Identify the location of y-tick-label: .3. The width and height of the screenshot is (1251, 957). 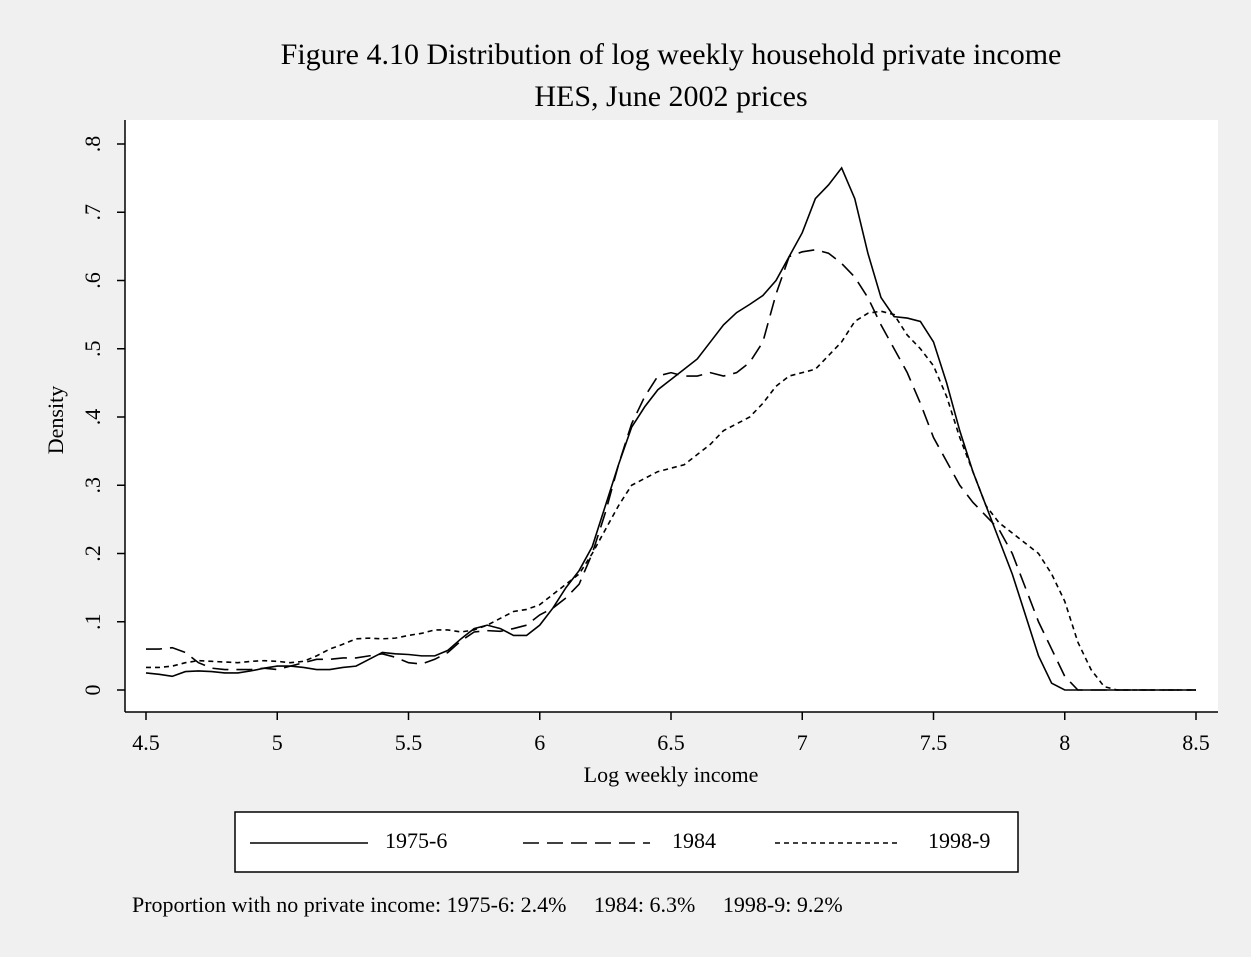
(92, 485).